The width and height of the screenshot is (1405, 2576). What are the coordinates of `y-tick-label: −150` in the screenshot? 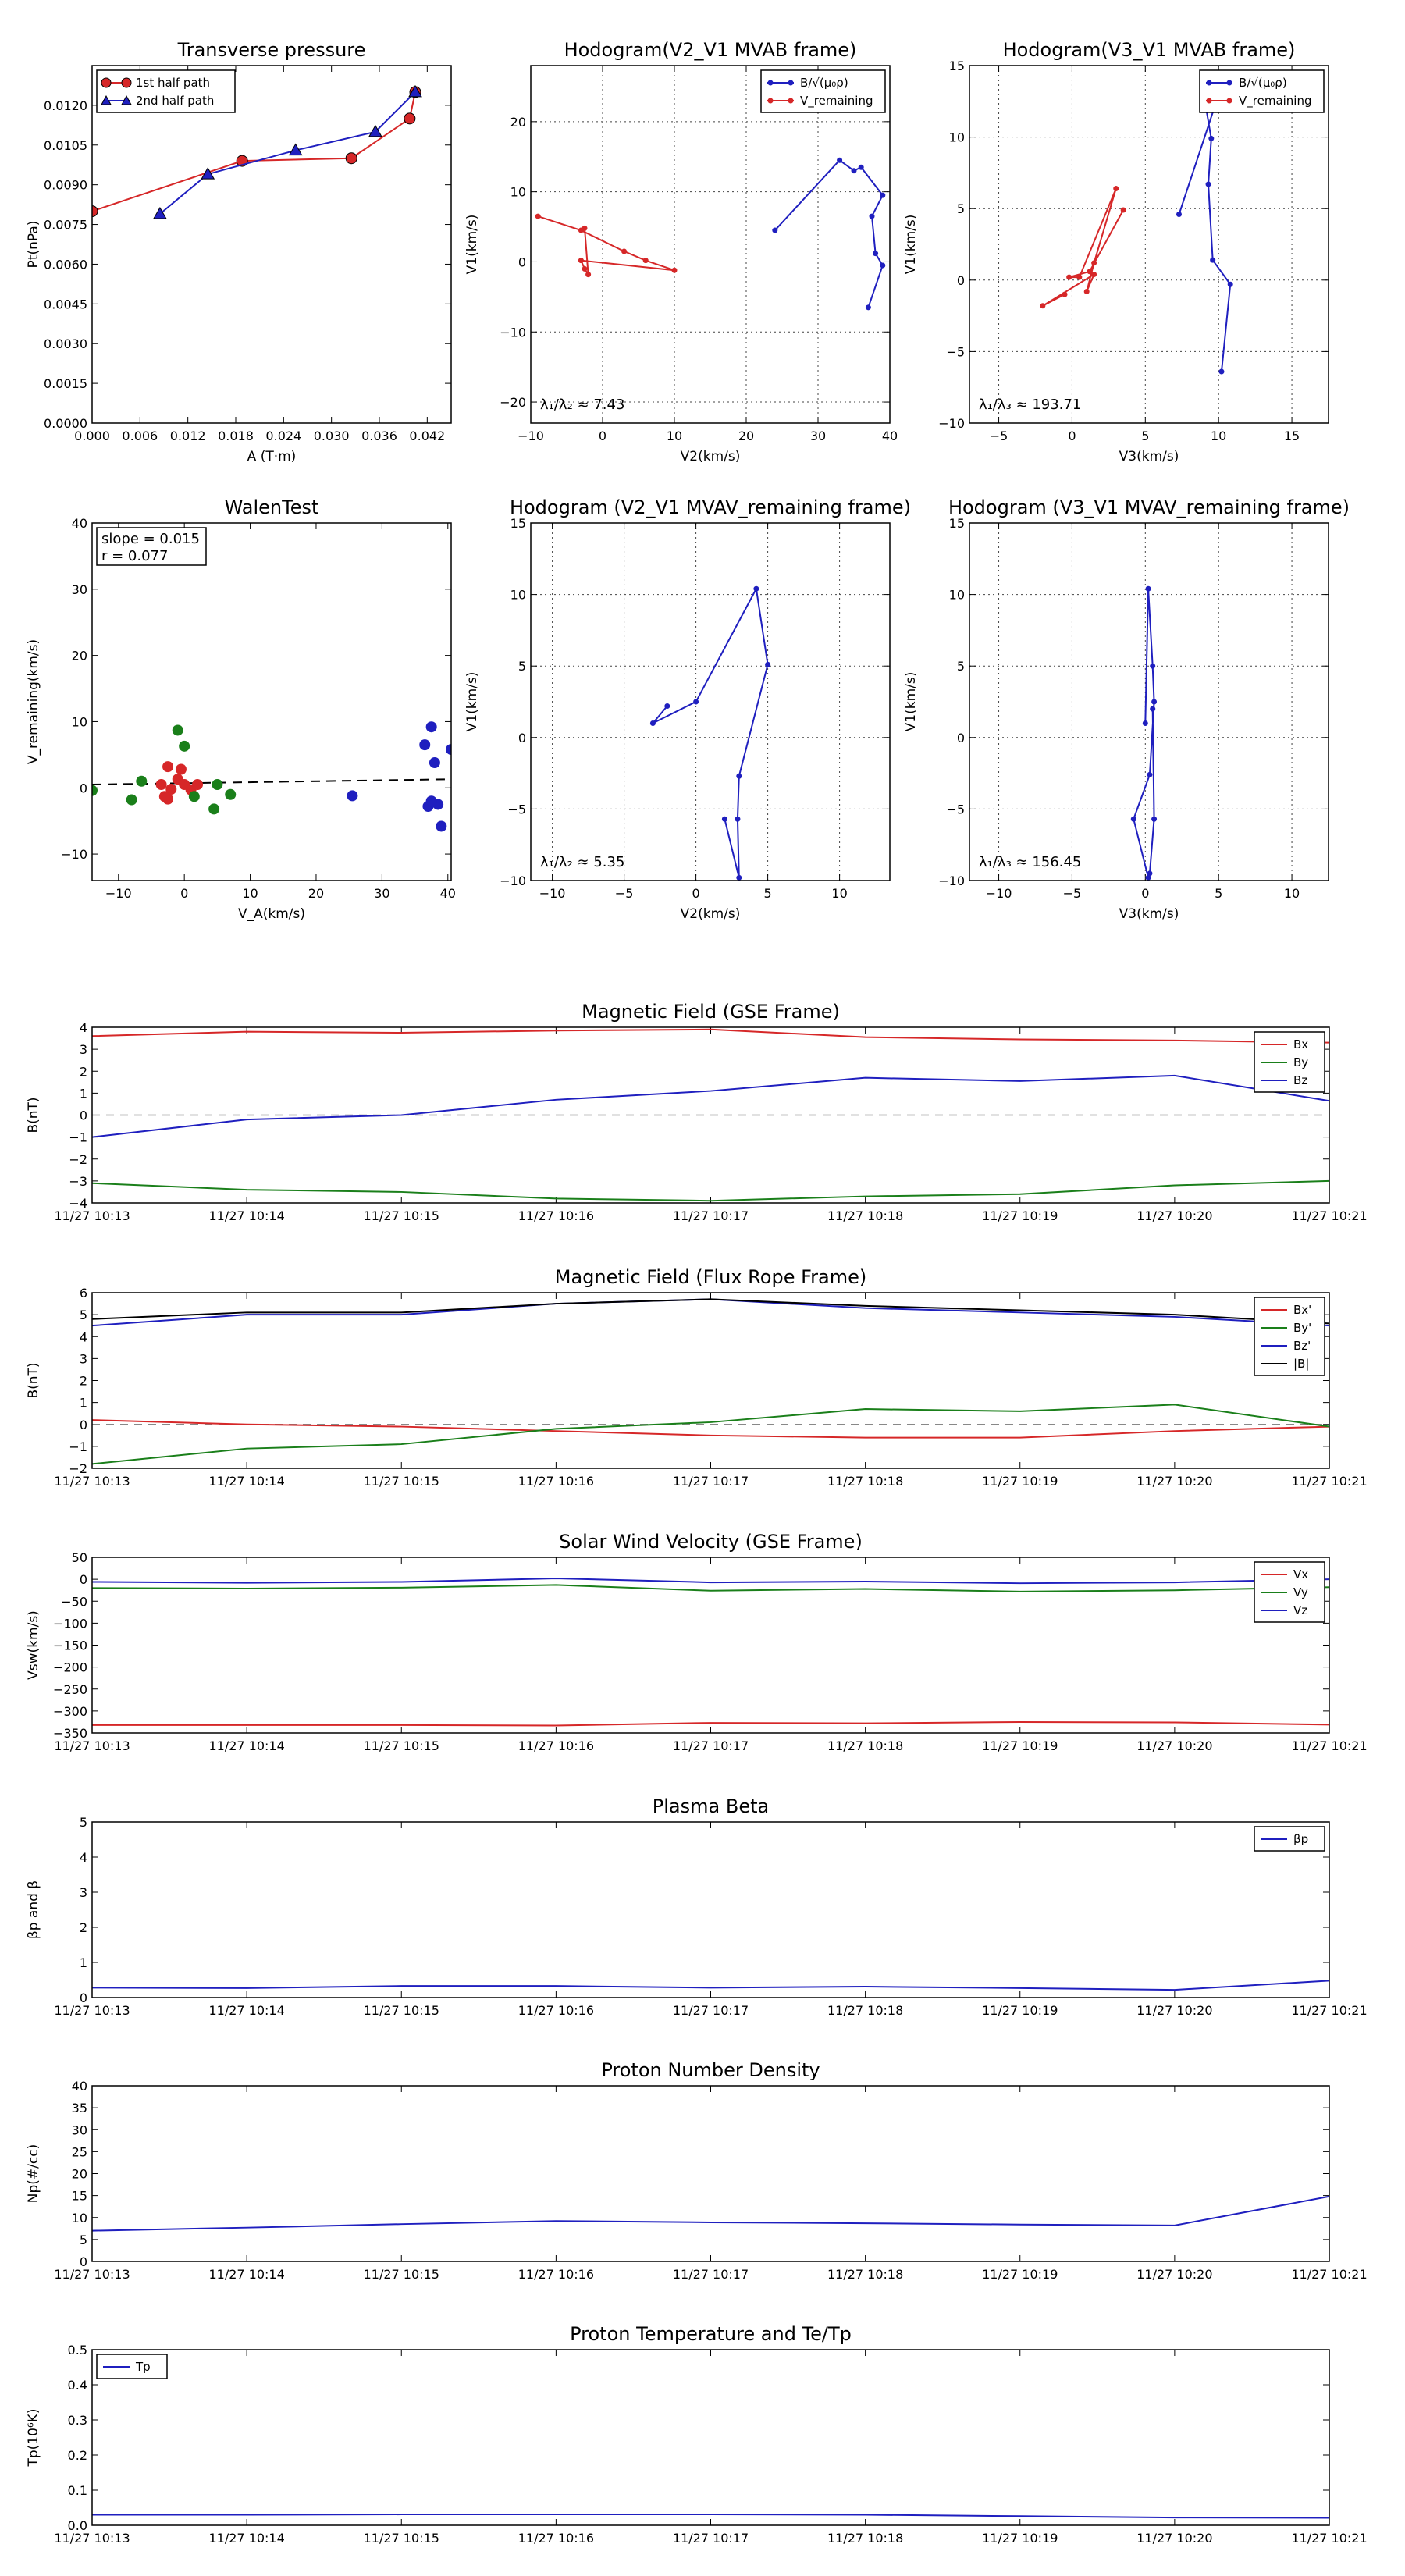 It's located at (70, 1645).